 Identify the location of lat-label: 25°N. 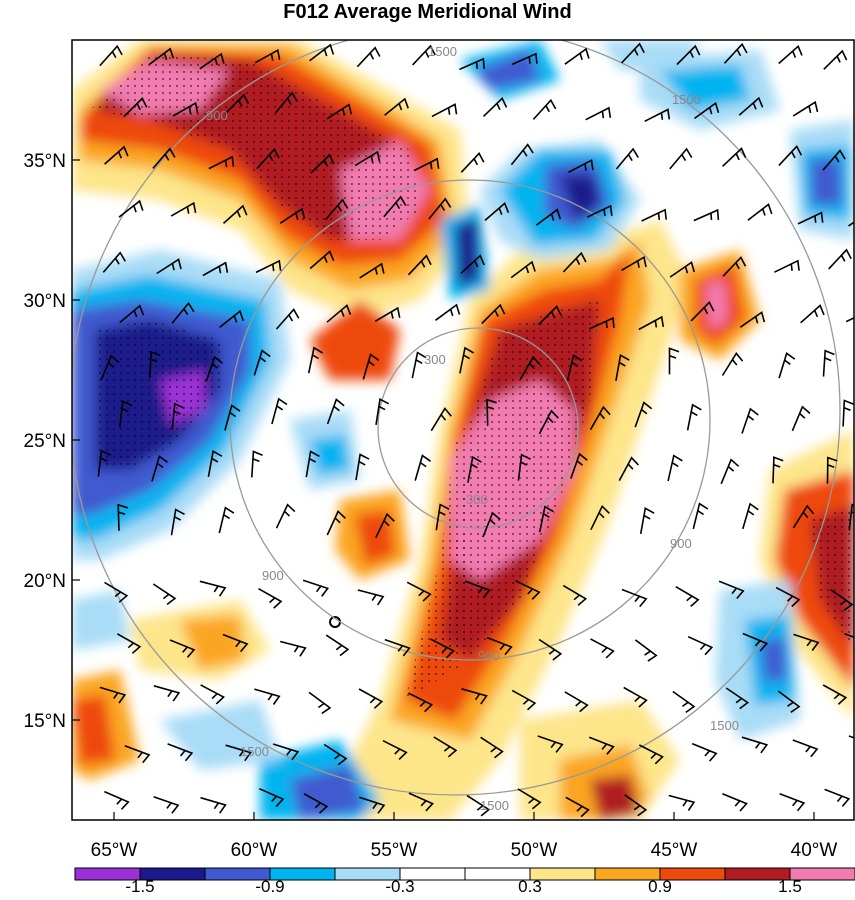
(45, 441).